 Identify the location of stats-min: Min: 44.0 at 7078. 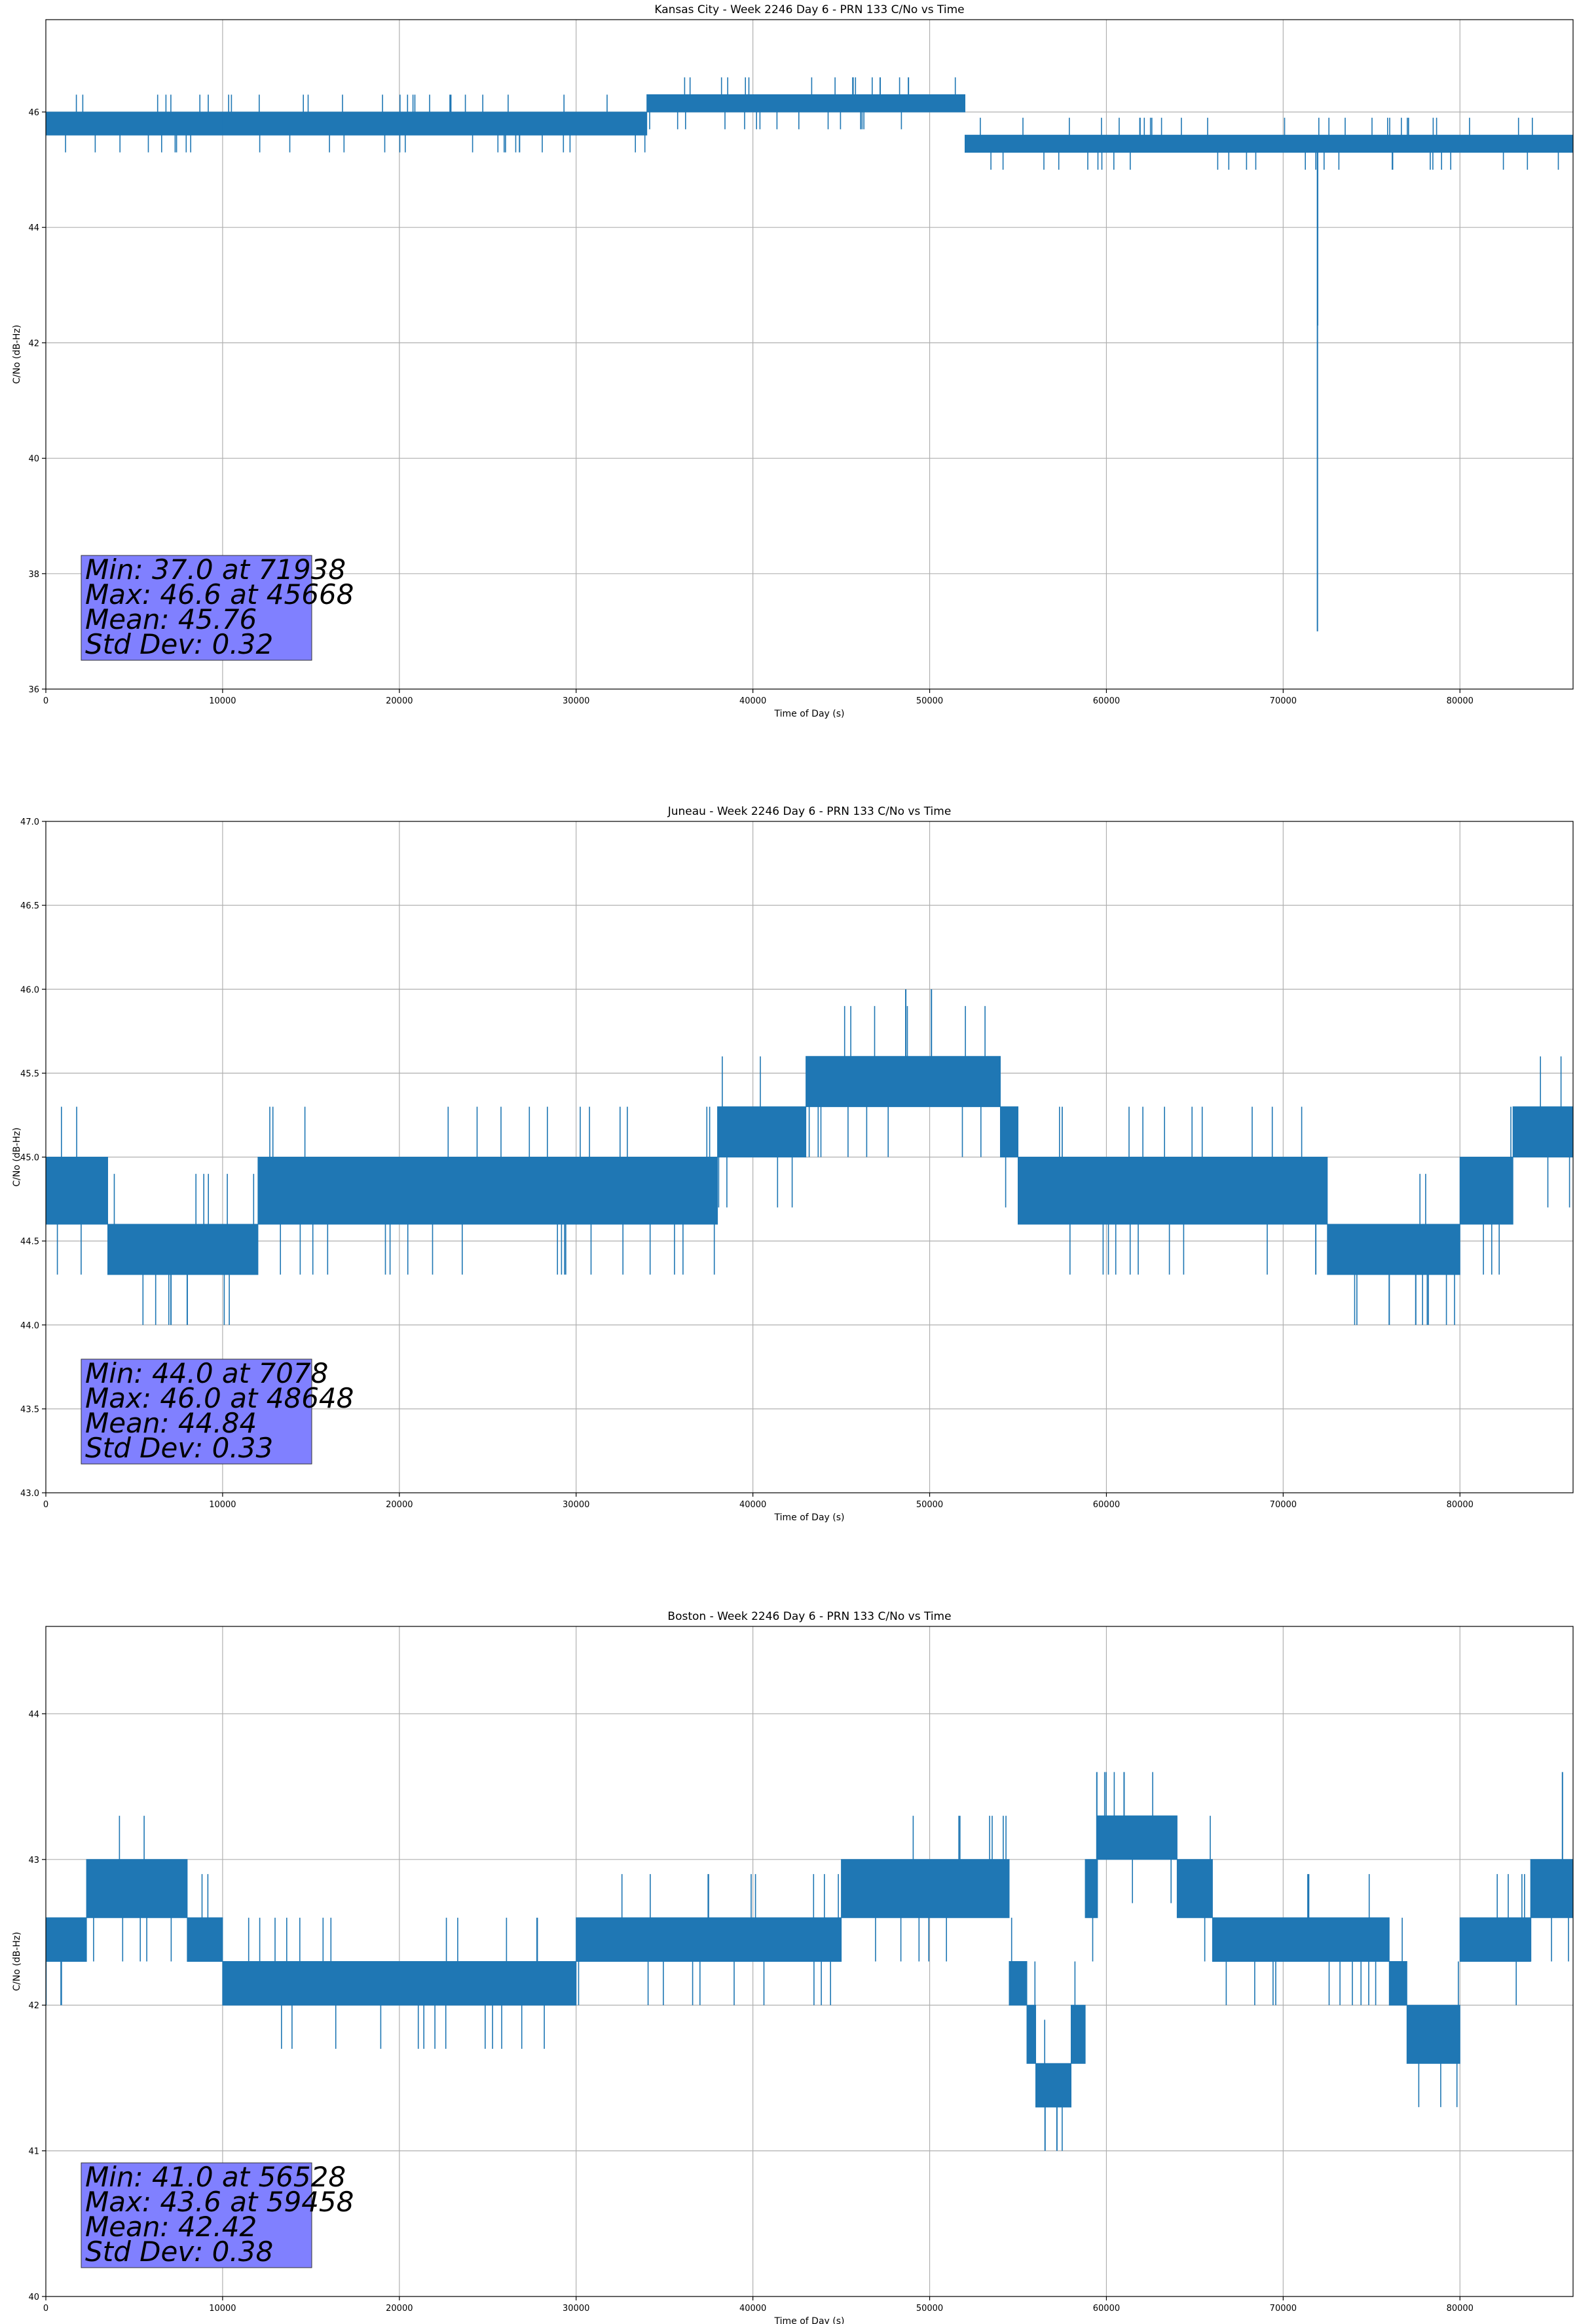
(206, 1373).